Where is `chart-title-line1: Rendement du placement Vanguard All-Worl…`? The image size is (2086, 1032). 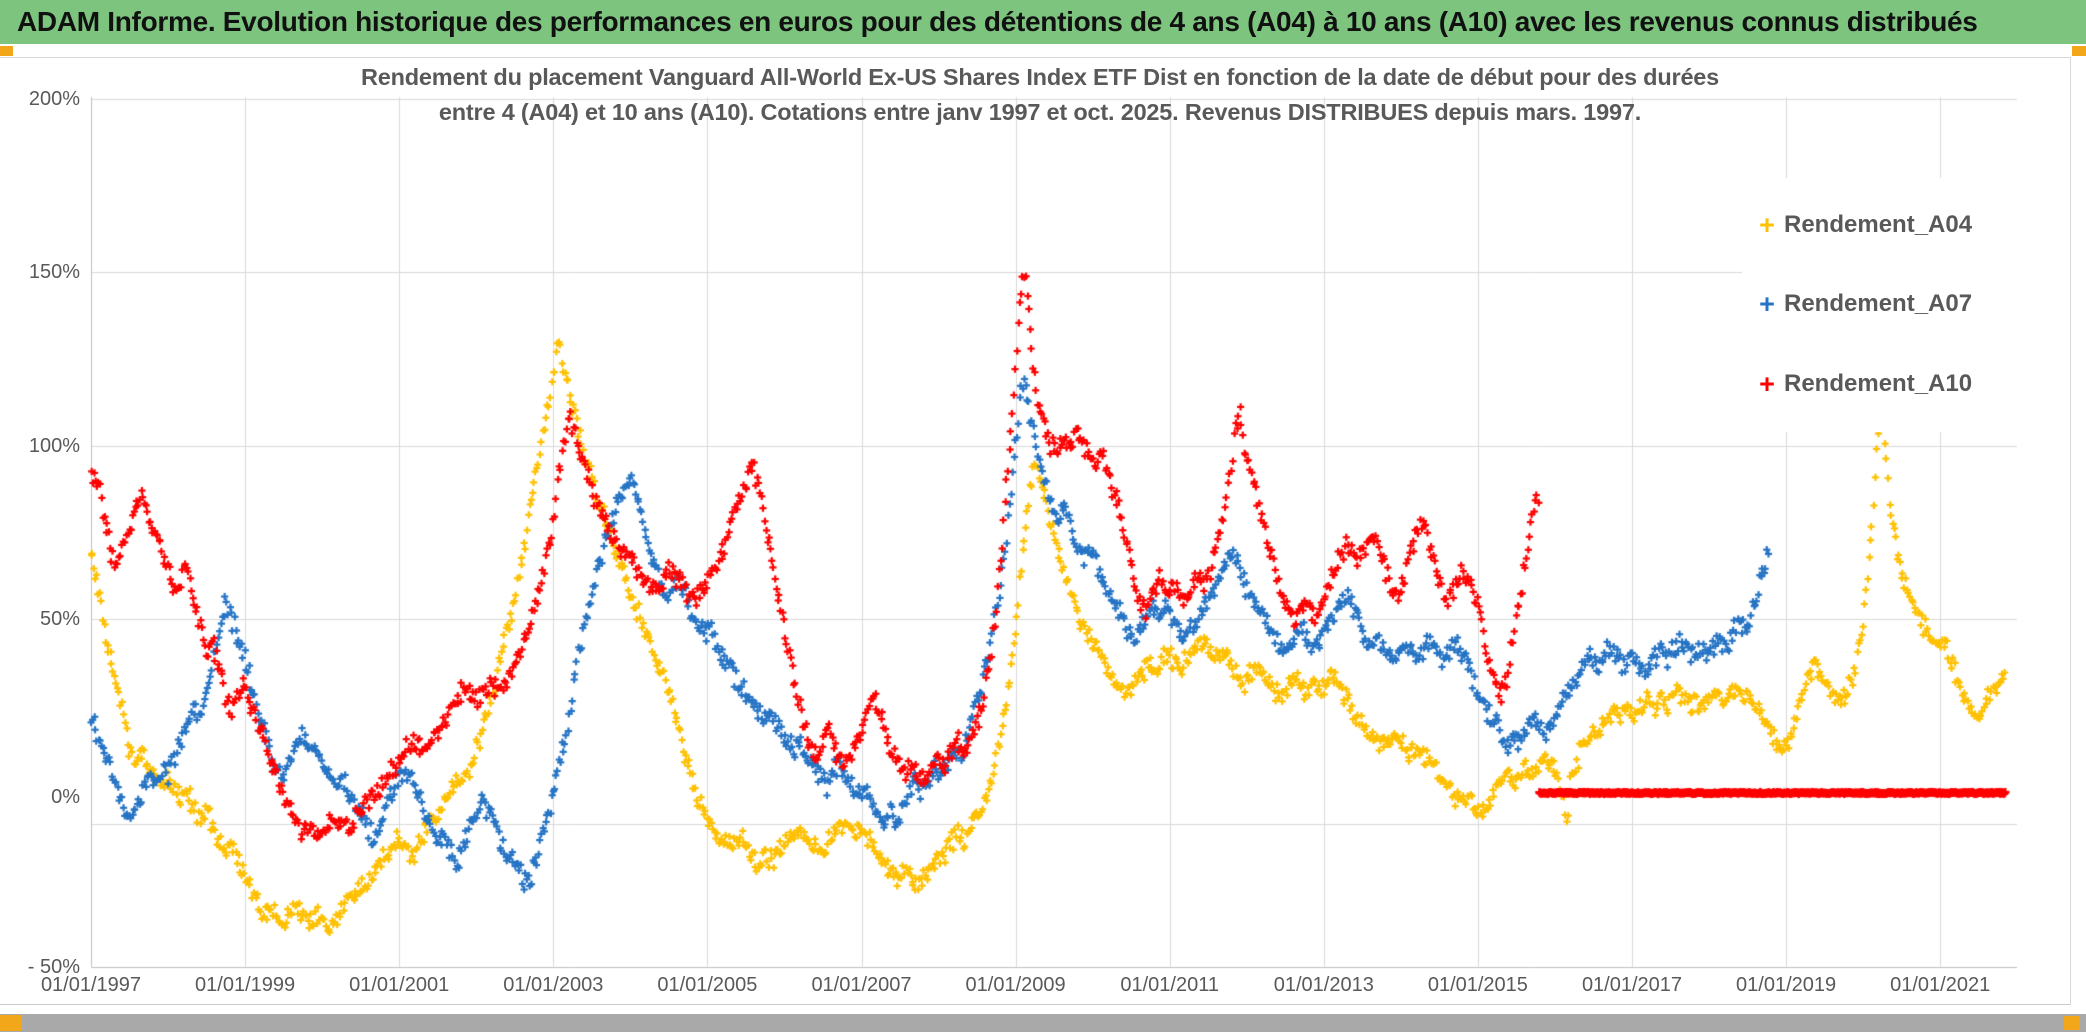
chart-title-line1: Rendement du placement Vanguard All-Worl… is located at coordinates (1040, 77).